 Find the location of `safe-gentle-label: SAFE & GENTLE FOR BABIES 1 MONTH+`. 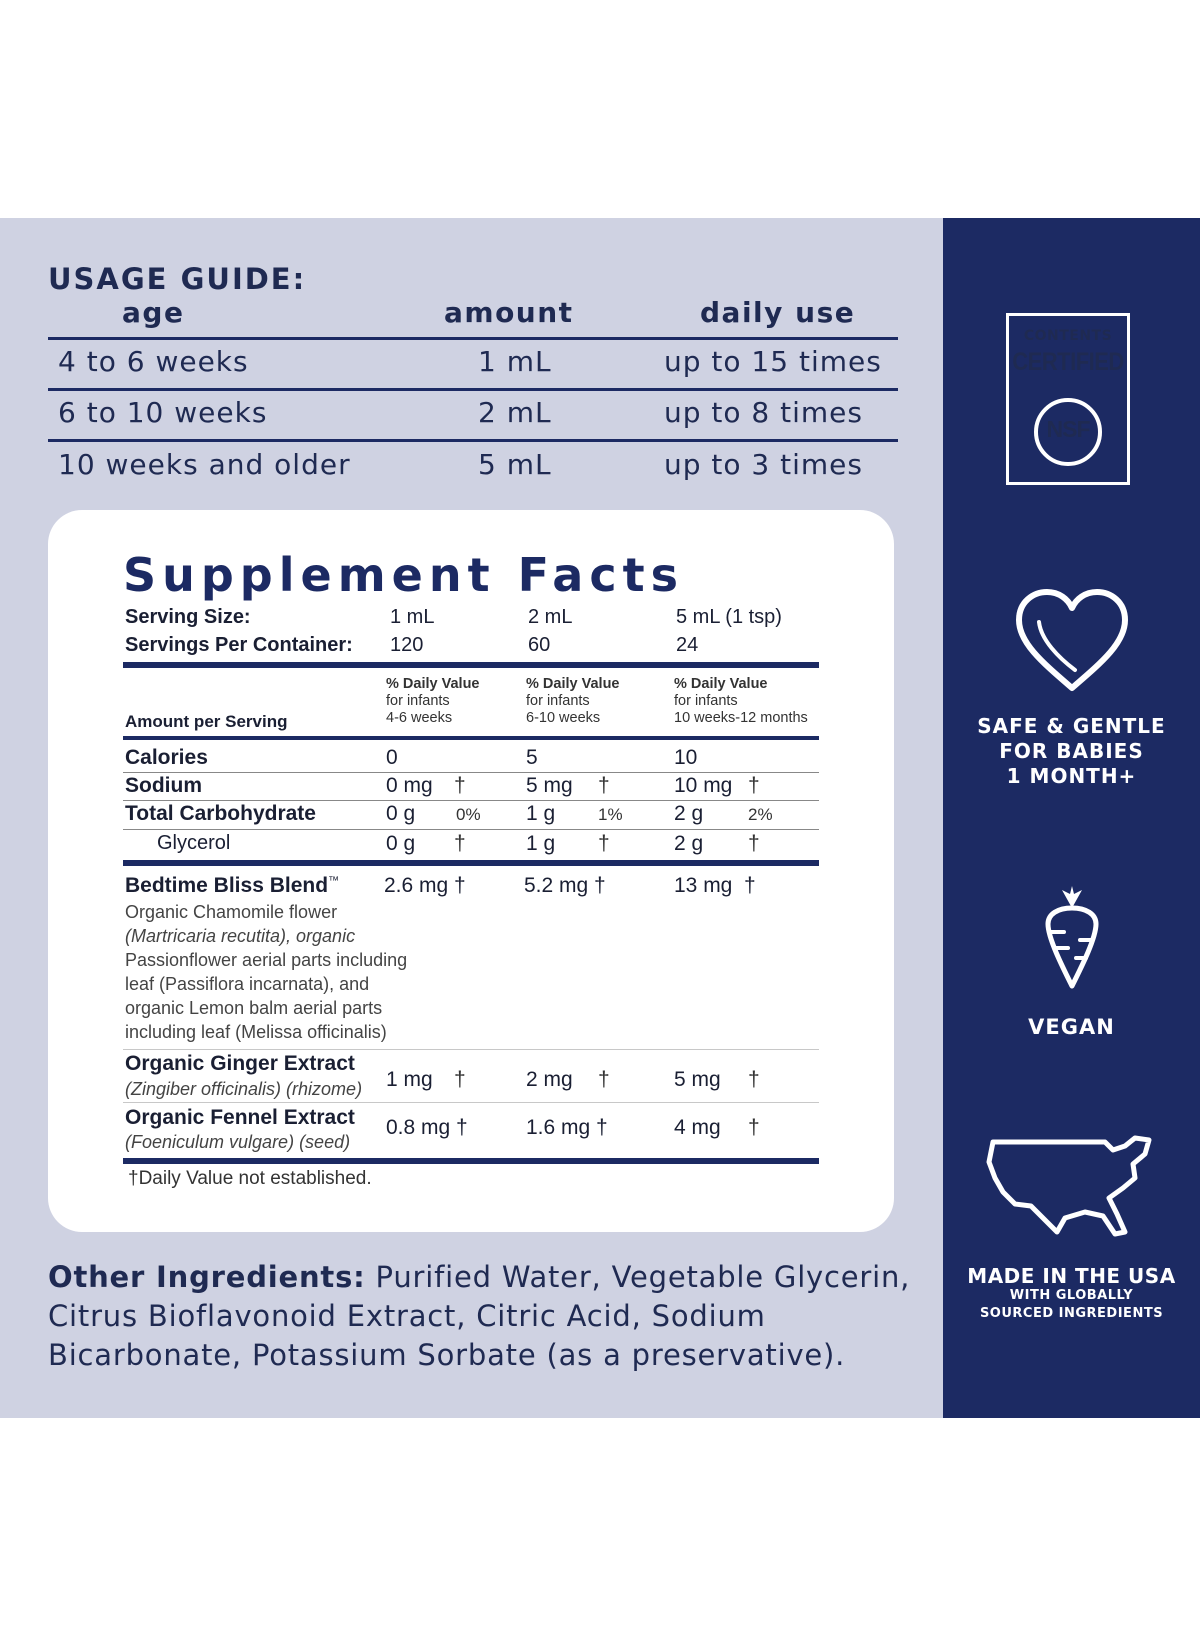

safe-gentle-label: SAFE & GENTLE FOR BABIES 1 MONTH+ is located at coordinates (1071, 751).